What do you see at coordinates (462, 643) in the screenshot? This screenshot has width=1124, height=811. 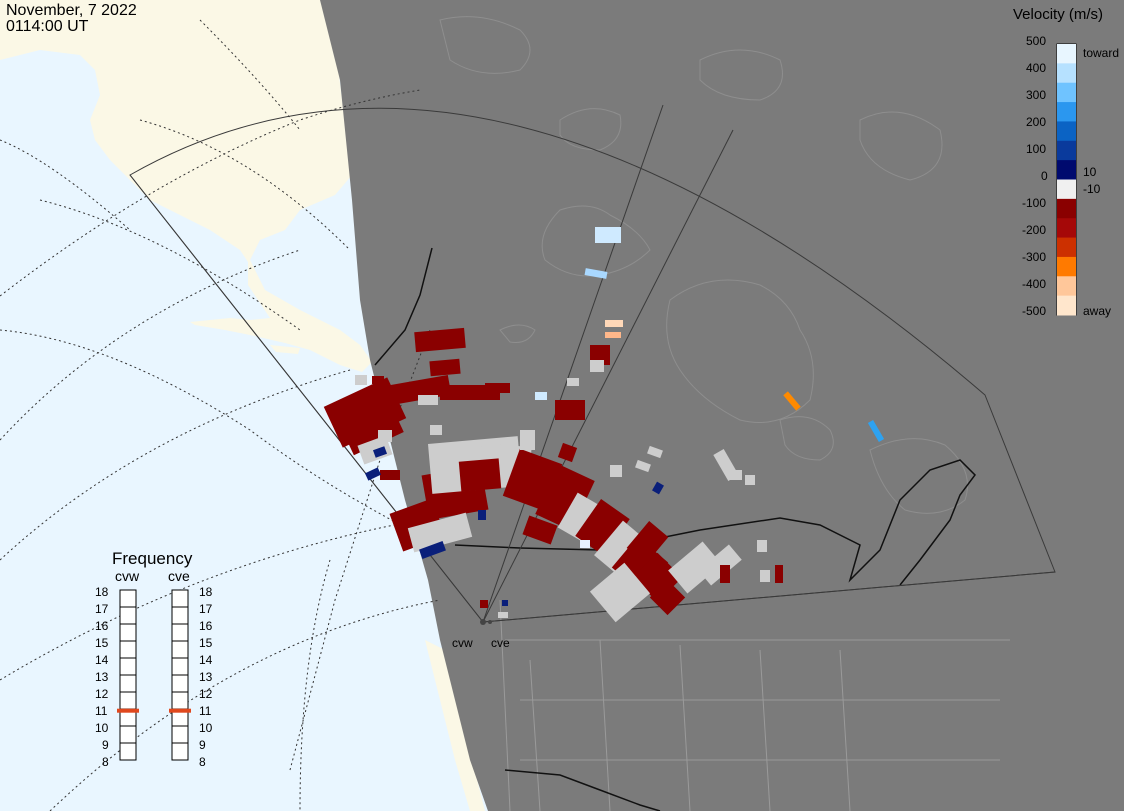 I see `radar-label-cvw: cvw` at bounding box center [462, 643].